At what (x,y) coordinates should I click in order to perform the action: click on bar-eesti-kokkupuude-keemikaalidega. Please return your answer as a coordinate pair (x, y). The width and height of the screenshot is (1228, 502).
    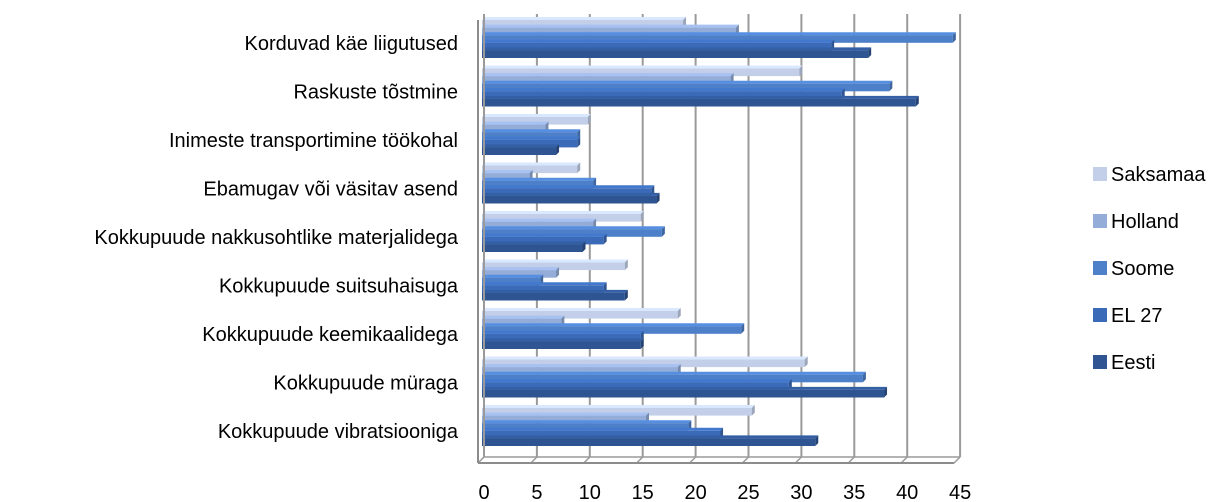
    Looking at the image, I should click on (563, 343).